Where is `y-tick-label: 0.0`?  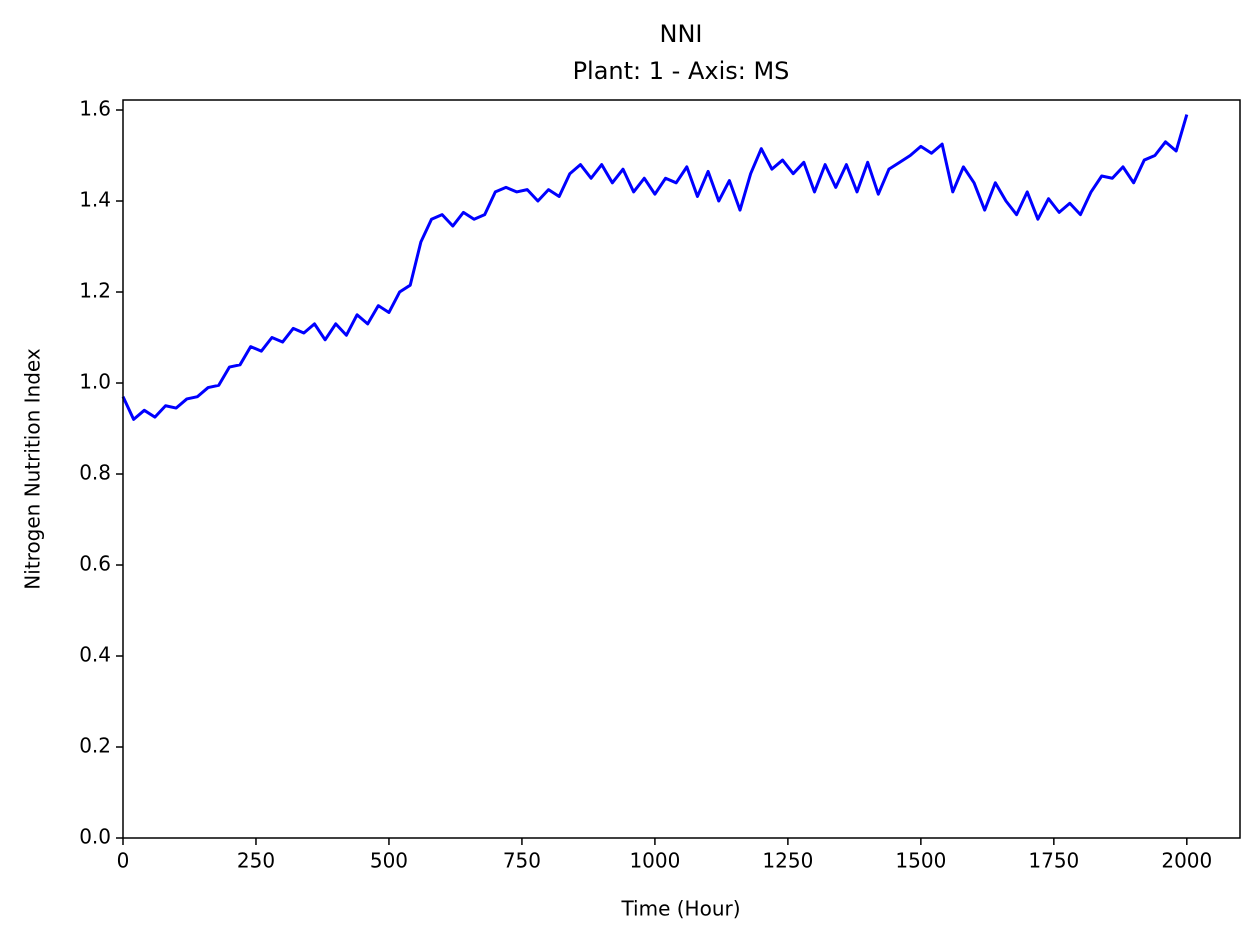 y-tick-label: 0.0 is located at coordinates (95, 837).